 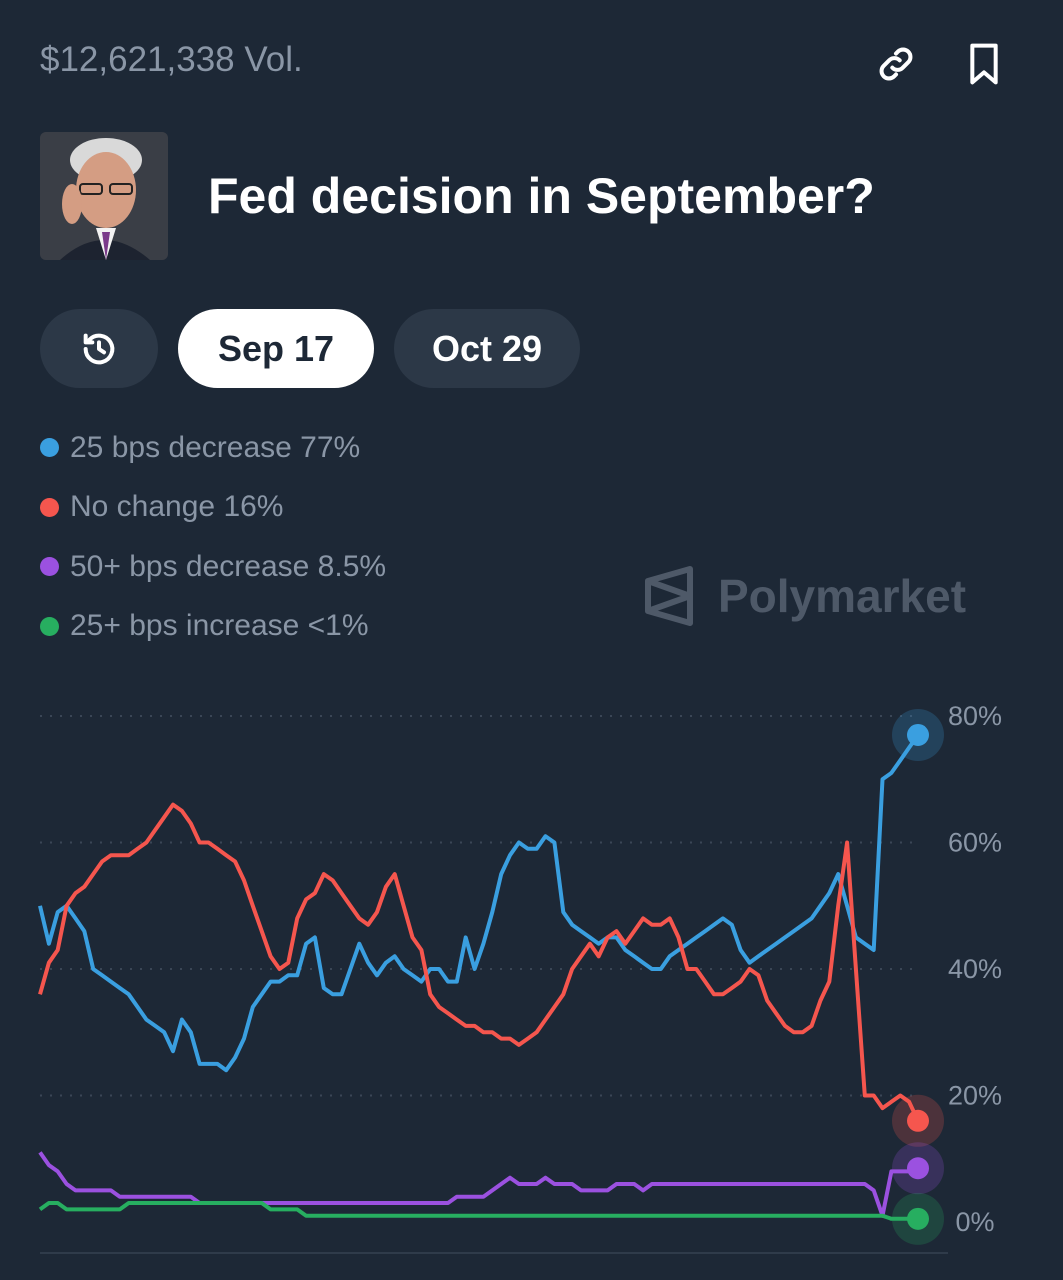 I want to click on market-title: Fed decision in September?, so click(x=541, y=196).